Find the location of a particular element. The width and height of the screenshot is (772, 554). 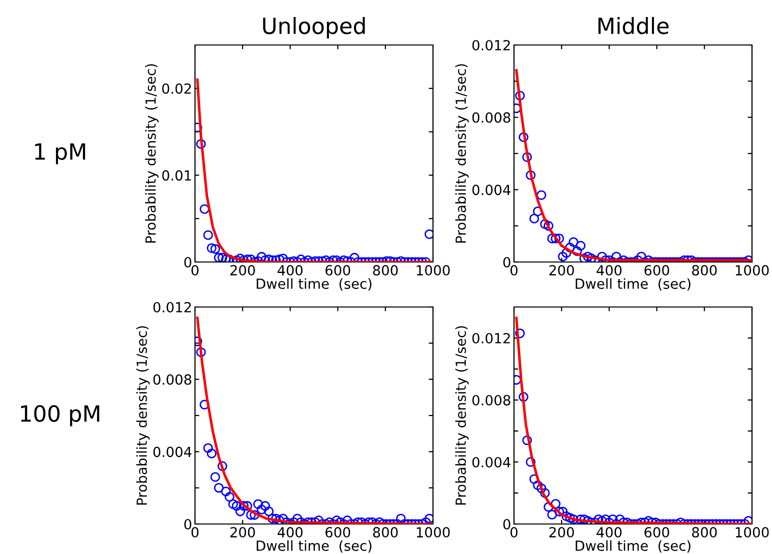

chart-title: Unlooped is located at coordinates (314, 28).